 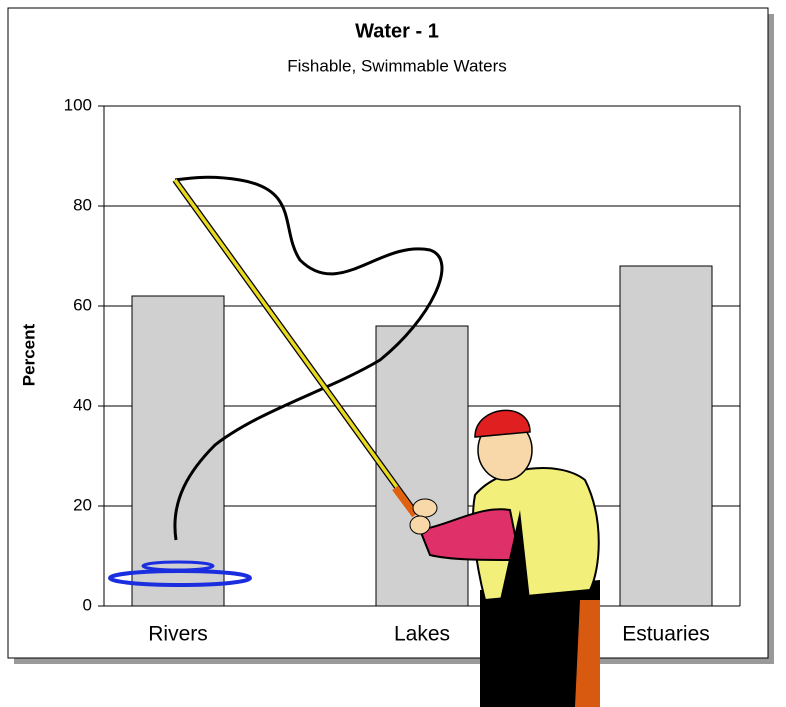 What do you see at coordinates (515, 555) in the screenshot?
I see `shadow` at bounding box center [515, 555].